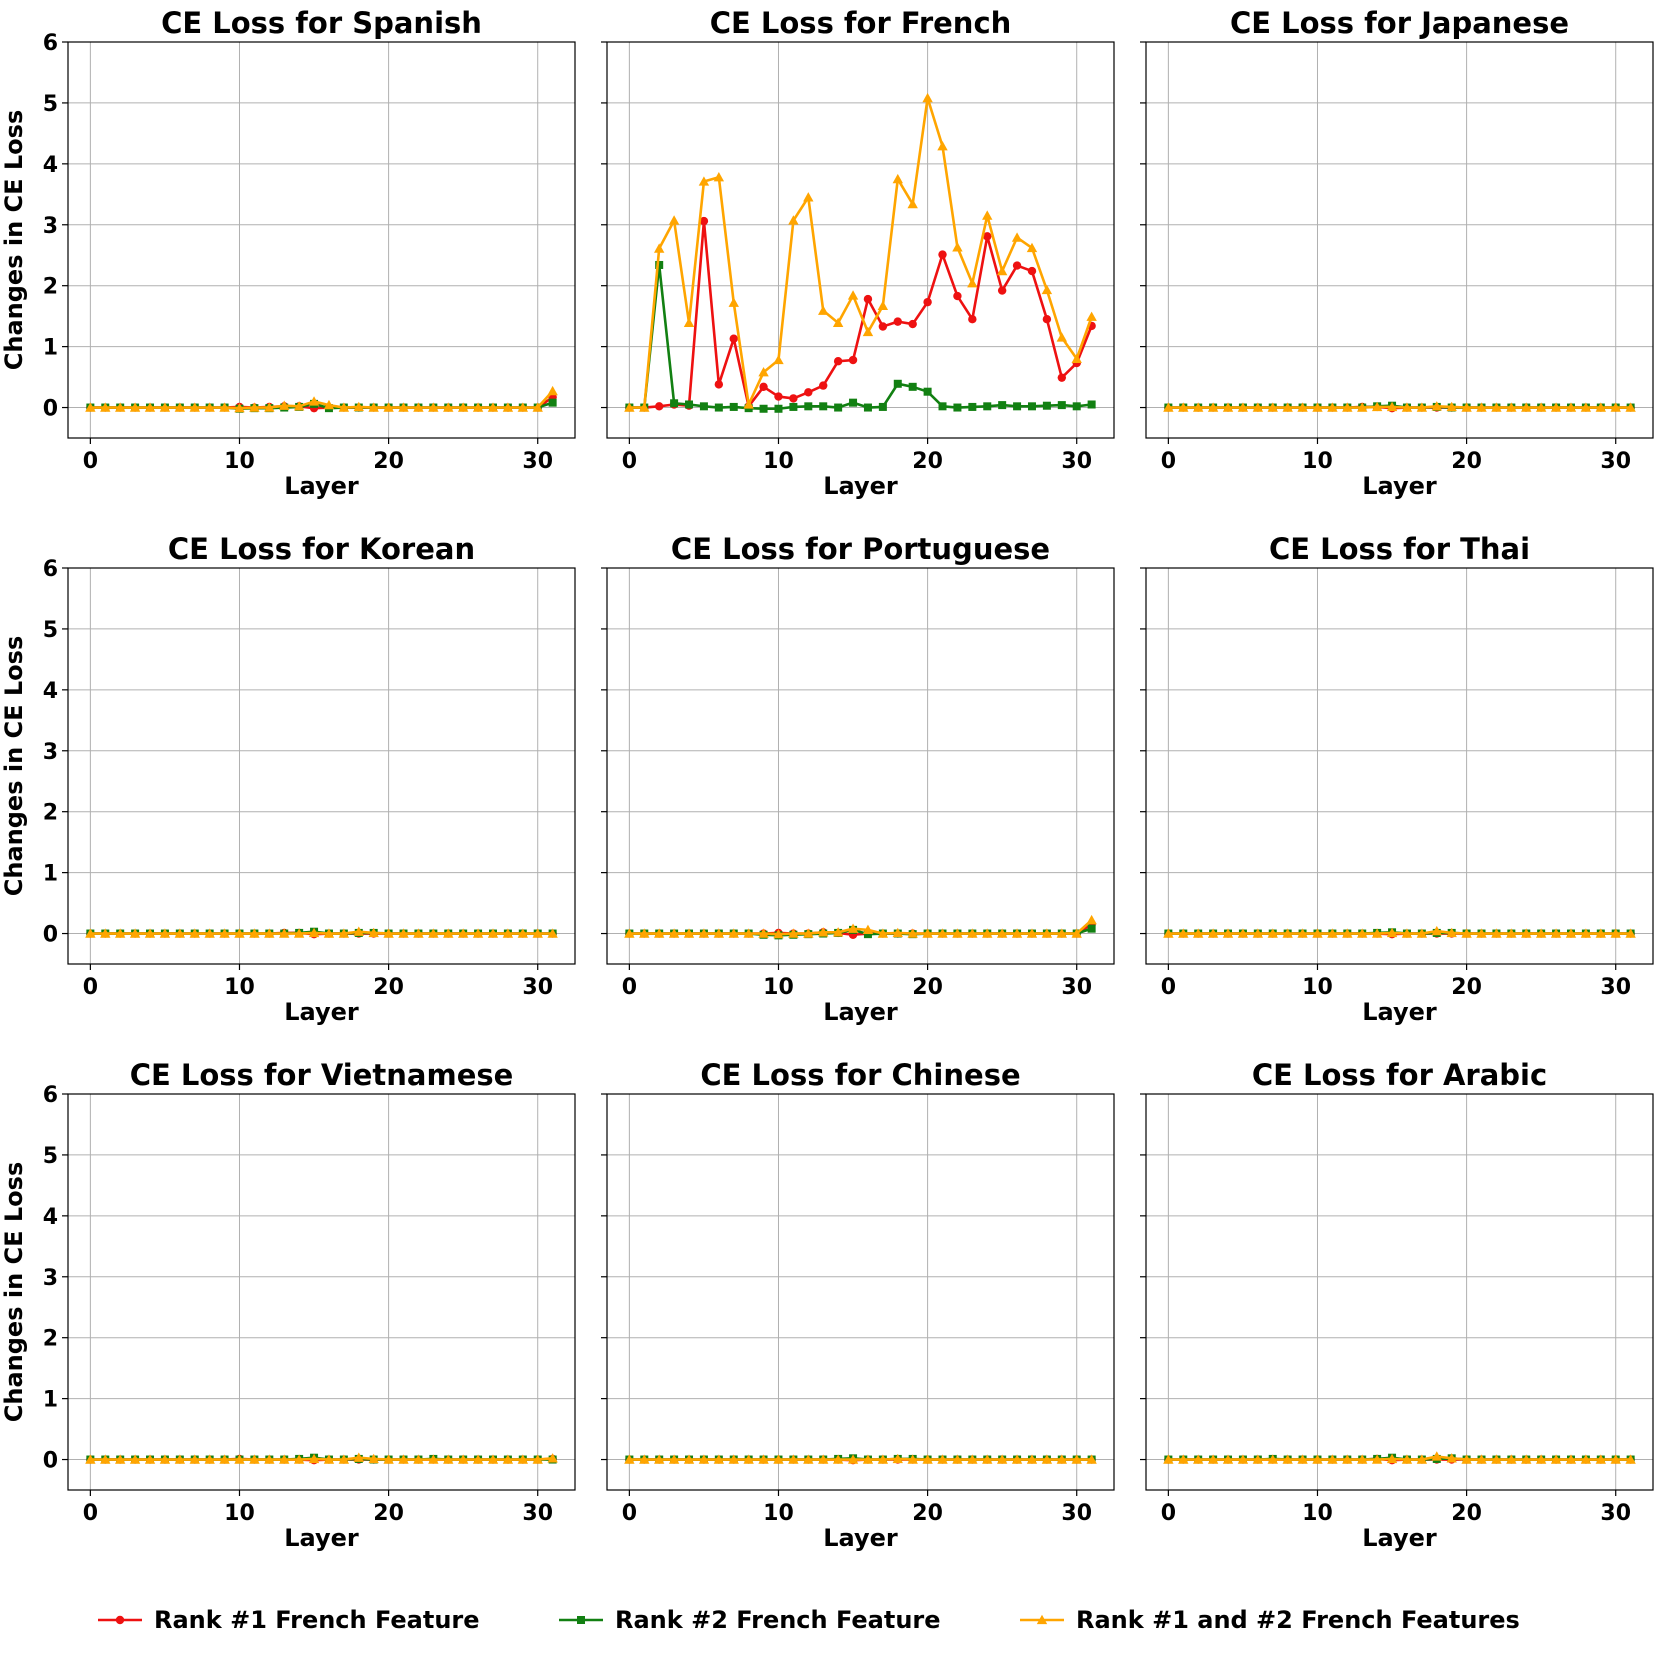 The image size is (1661, 1655). I want to click on x-axis-label: Layer, so click(321, 1538).